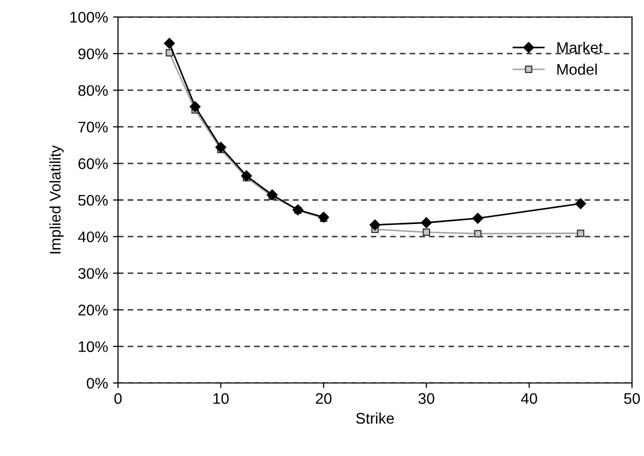  I want to click on y-axis-title: Implied Volatility, so click(56, 199).